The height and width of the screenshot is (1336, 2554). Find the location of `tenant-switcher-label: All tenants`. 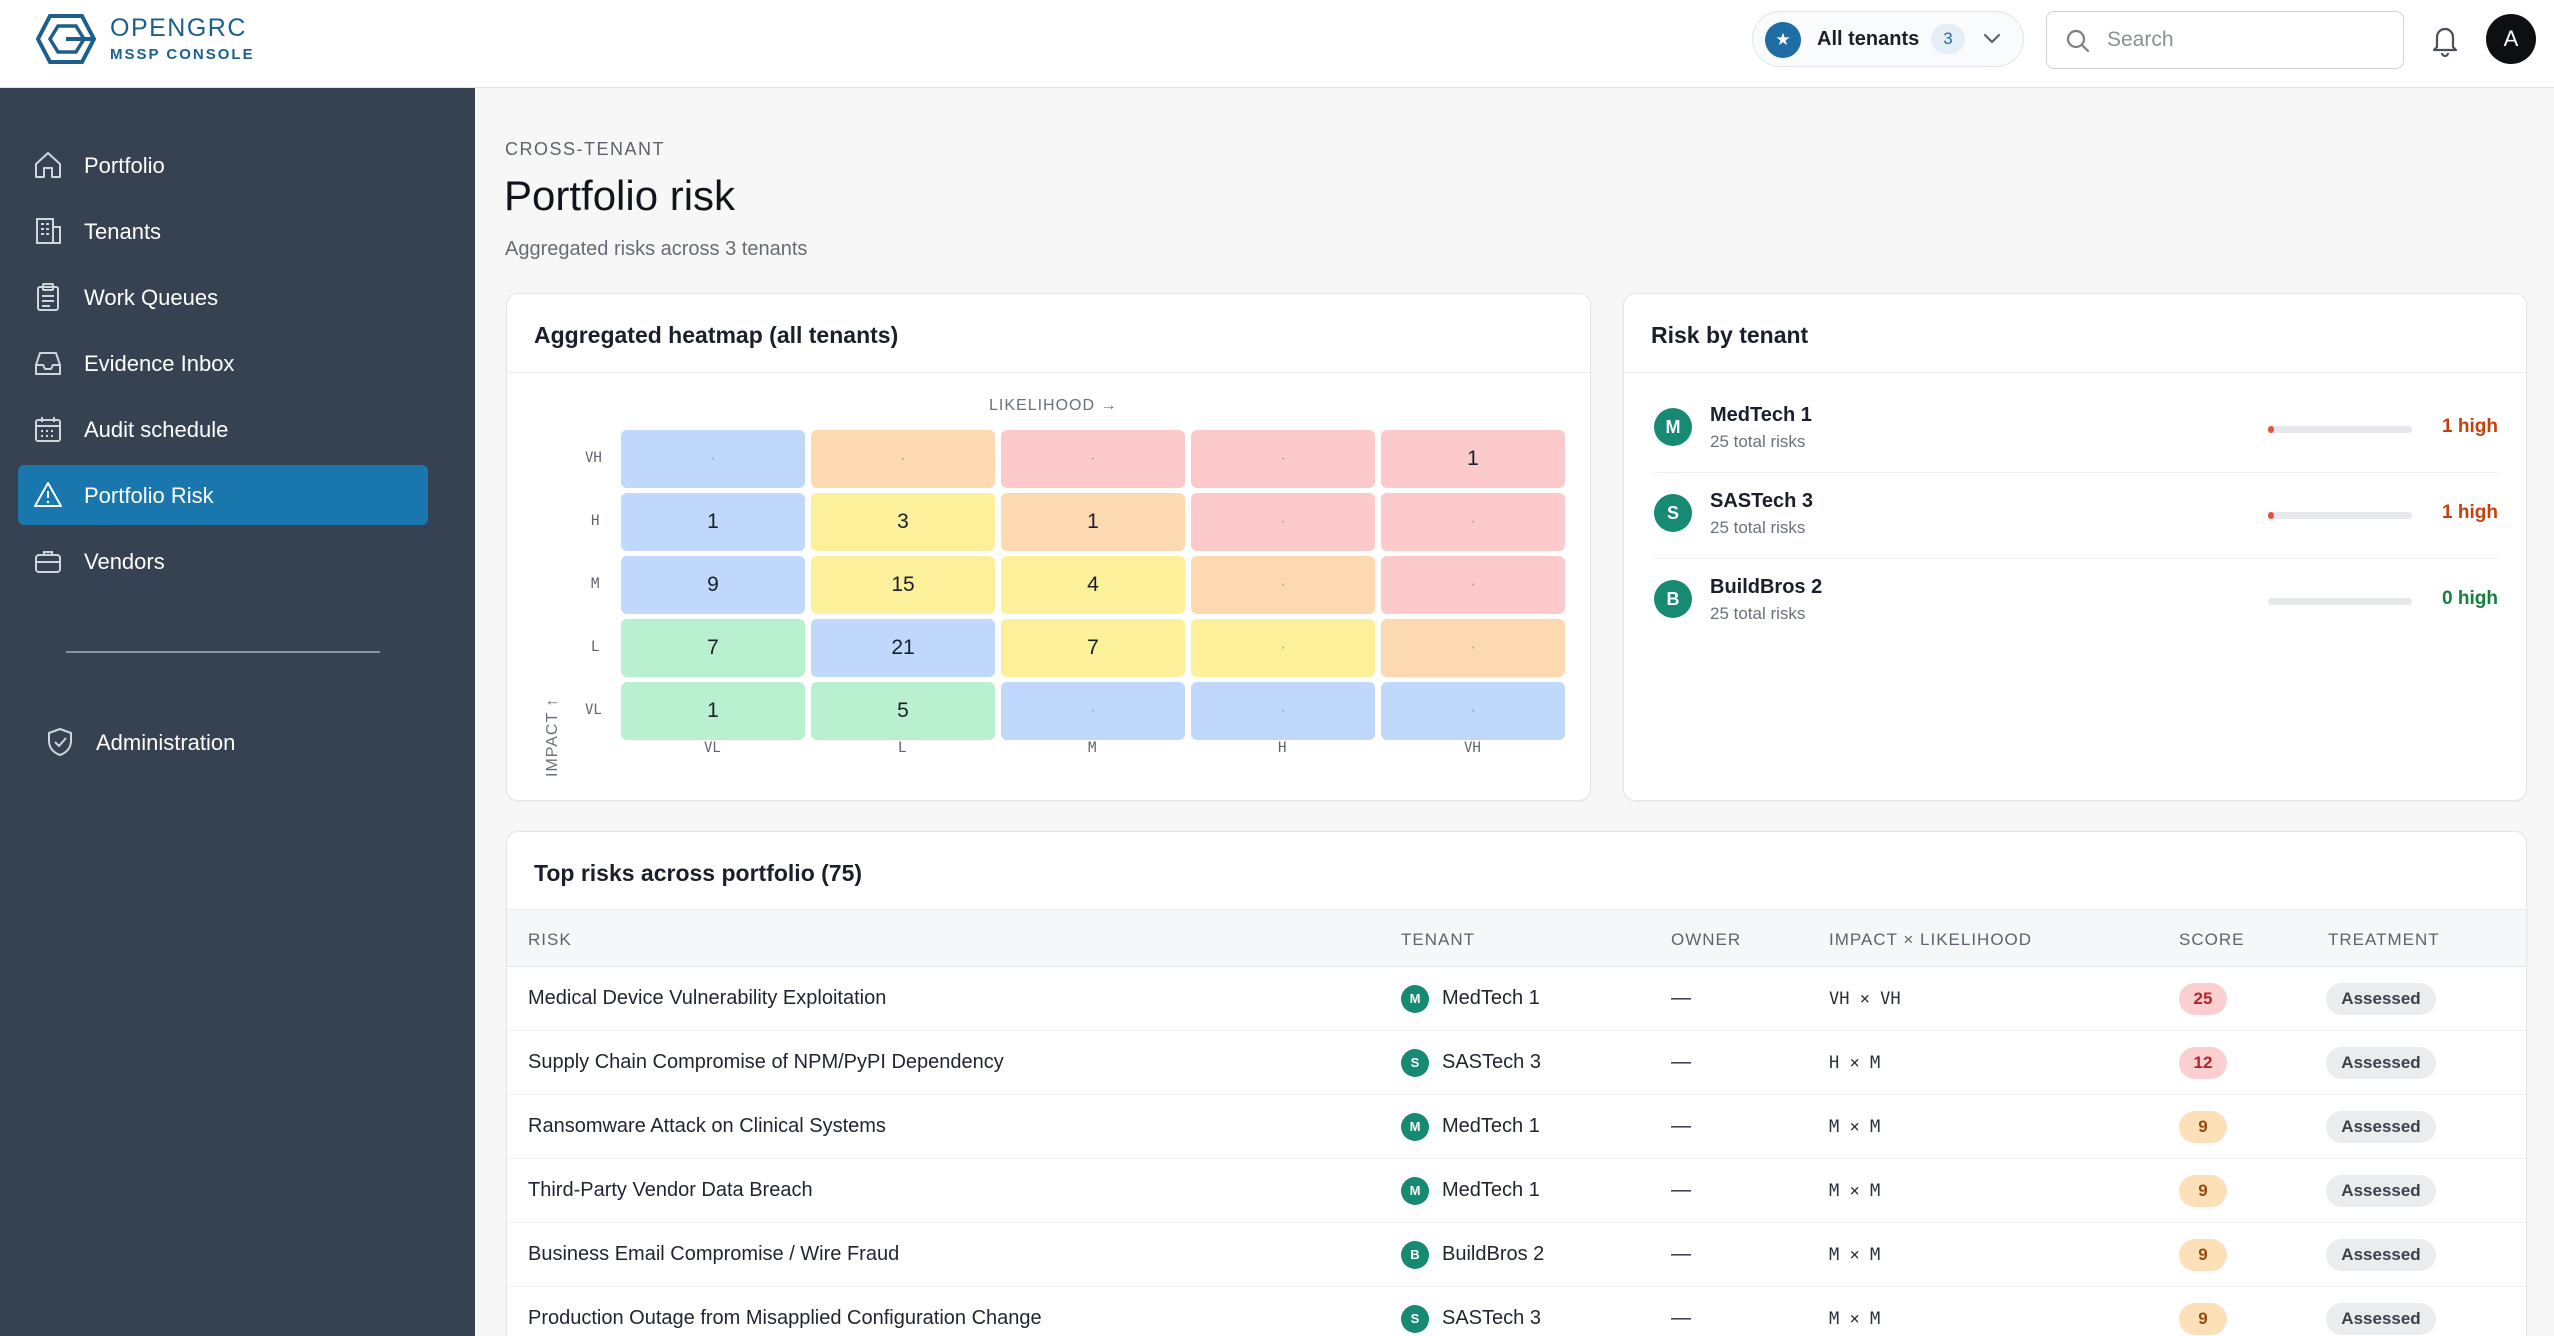

tenant-switcher-label: All tenants is located at coordinates (1868, 39).